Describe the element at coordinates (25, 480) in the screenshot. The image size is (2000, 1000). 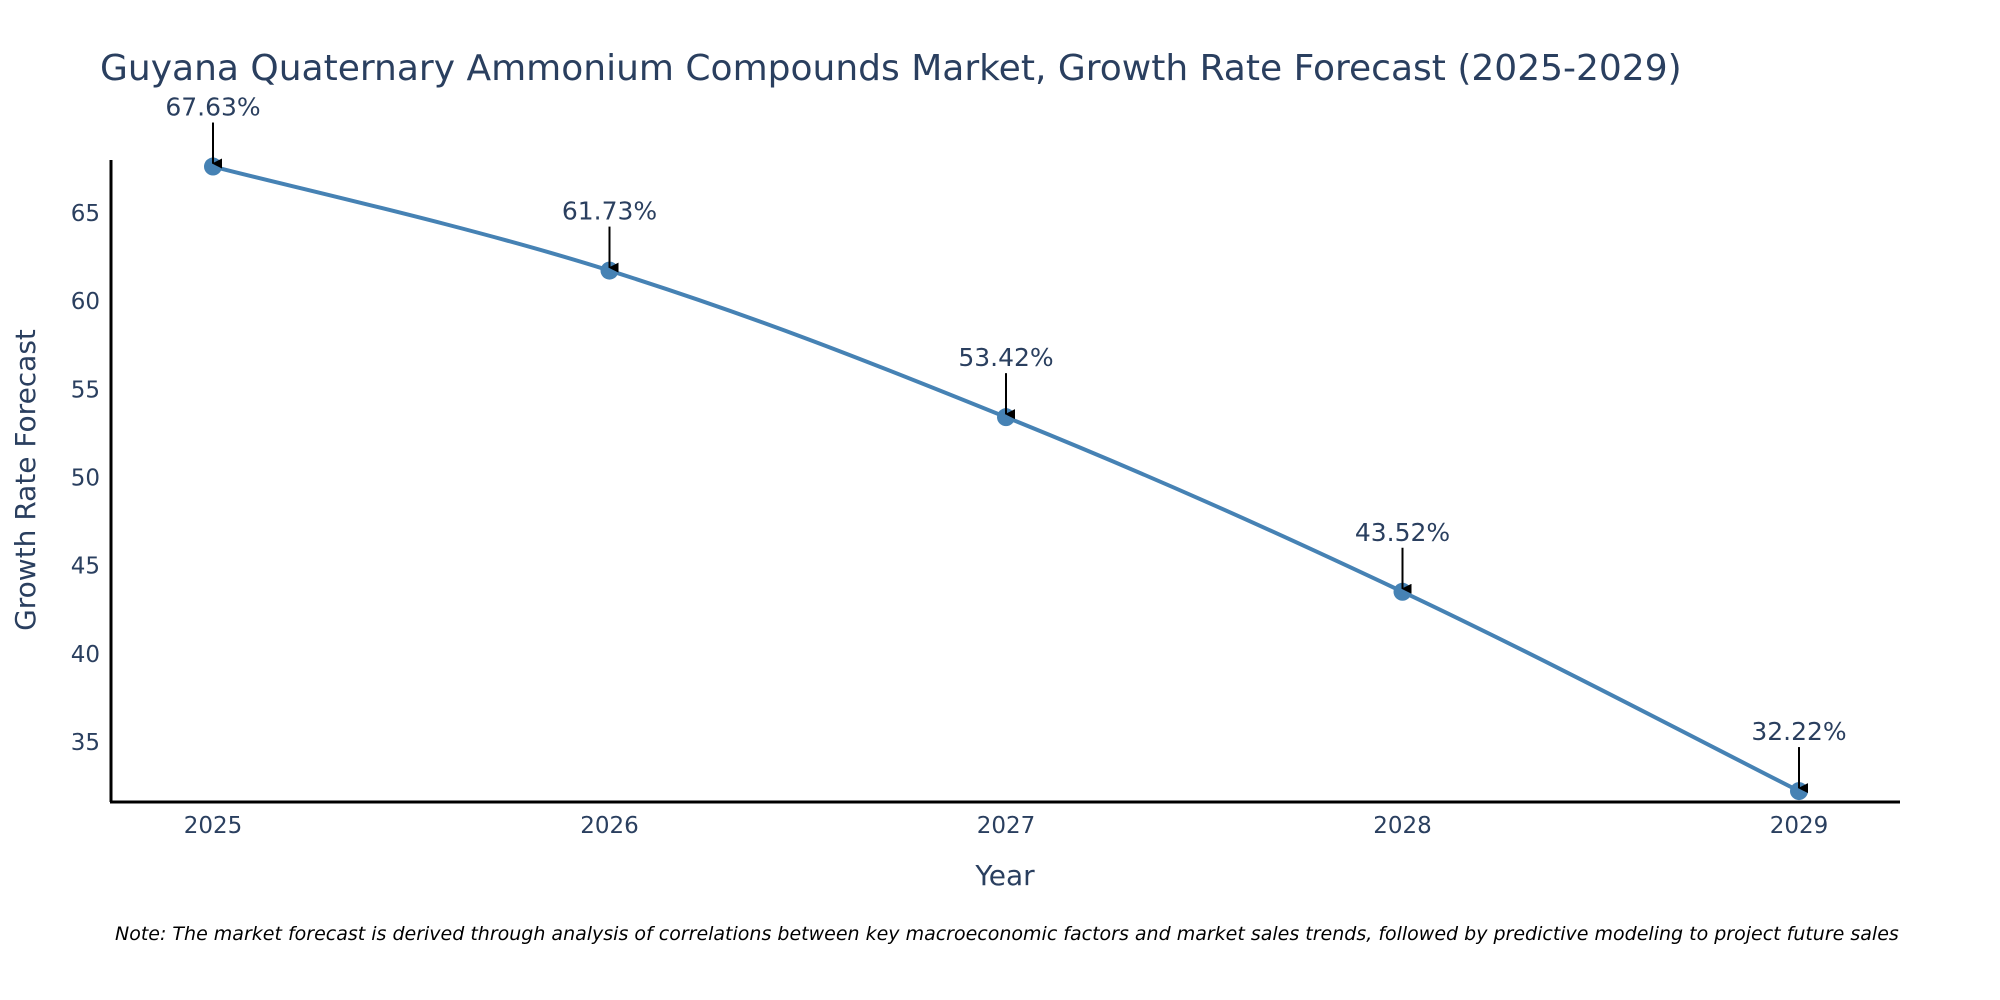
I see `y-axis-title: Growth Rate Forecast` at that location.